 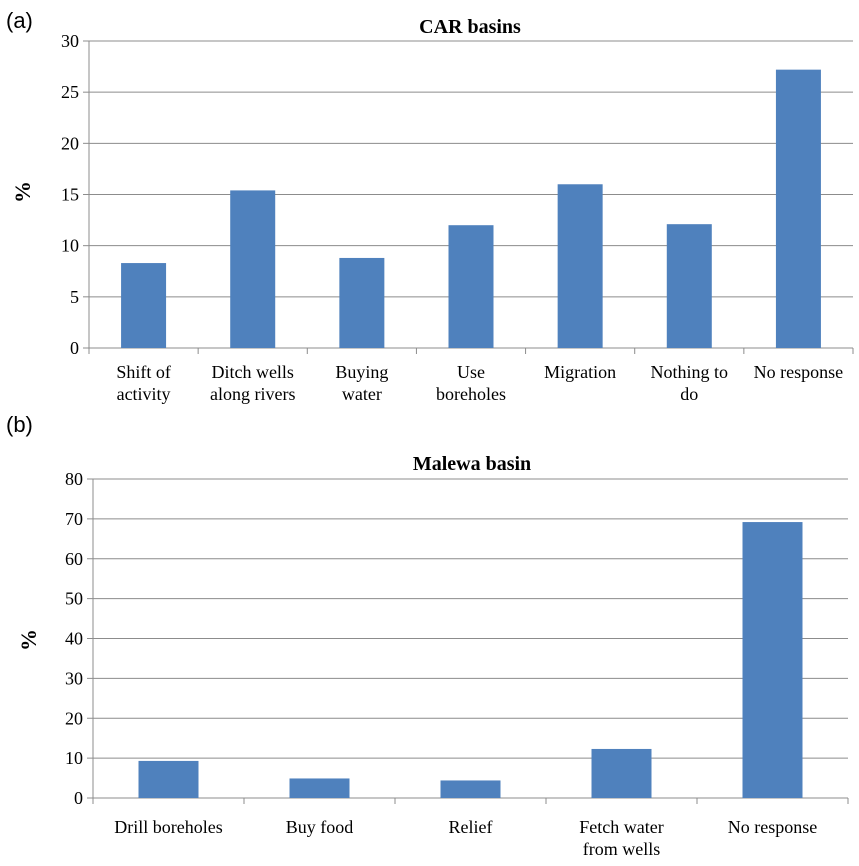 What do you see at coordinates (74, 718) in the screenshot?
I see `chart-b-ytick-label: 20` at bounding box center [74, 718].